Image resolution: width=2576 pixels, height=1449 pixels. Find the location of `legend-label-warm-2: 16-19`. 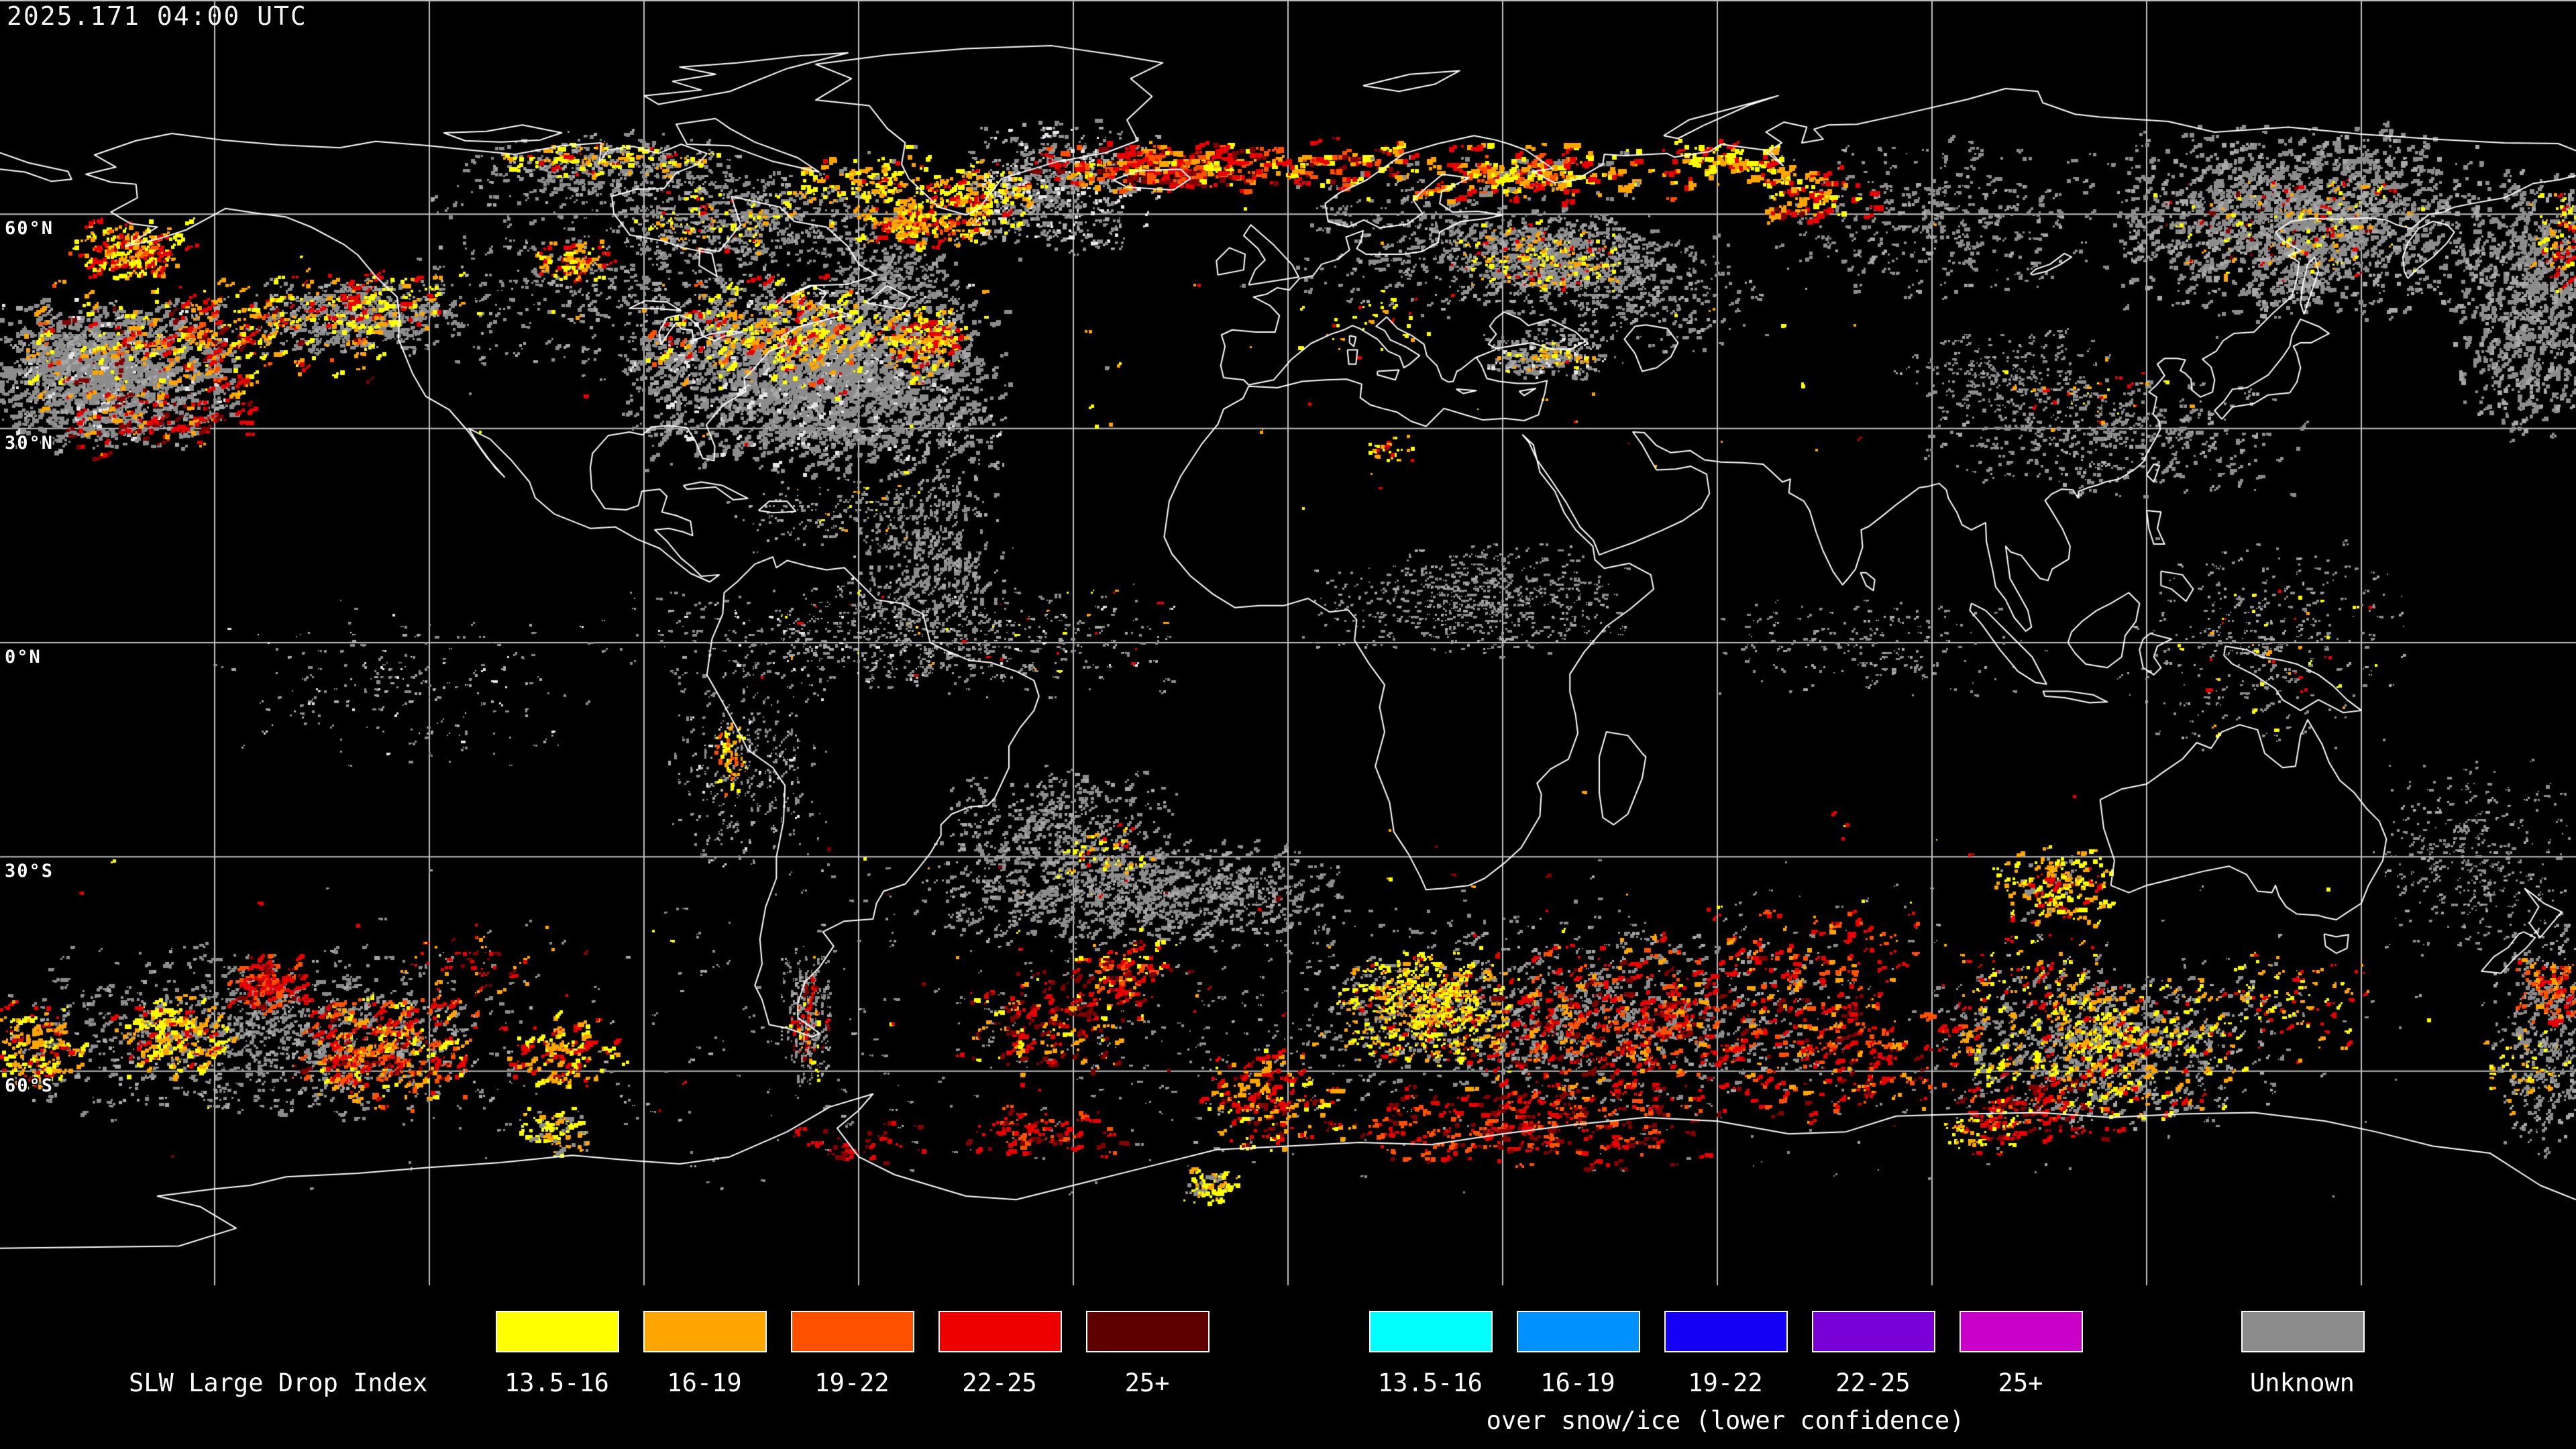

legend-label-warm-2: 16-19 is located at coordinates (704, 1382).